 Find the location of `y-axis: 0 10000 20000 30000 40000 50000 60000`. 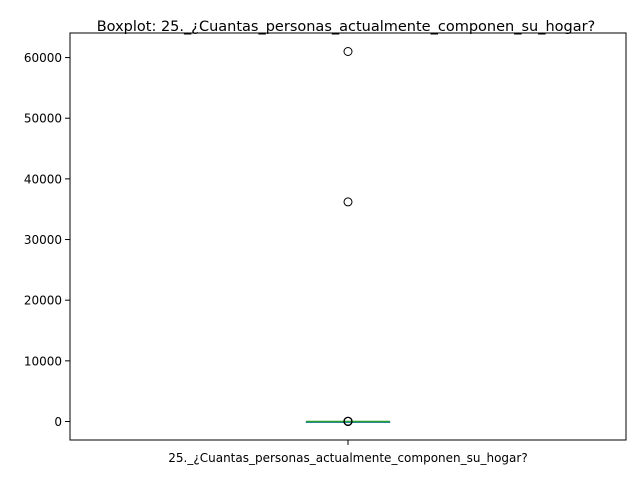

y-axis: 0 10000 20000 30000 40000 50000 60000 is located at coordinates (47, 240).